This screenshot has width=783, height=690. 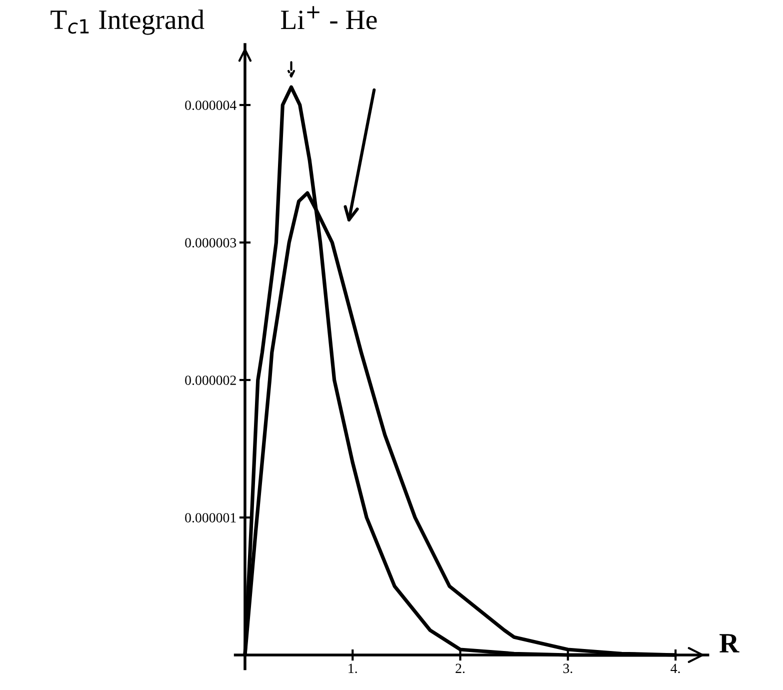 What do you see at coordinates (460, 669) in the screenshot?
I see `x-tick-label: 2.` at bounding box center [460, 669].